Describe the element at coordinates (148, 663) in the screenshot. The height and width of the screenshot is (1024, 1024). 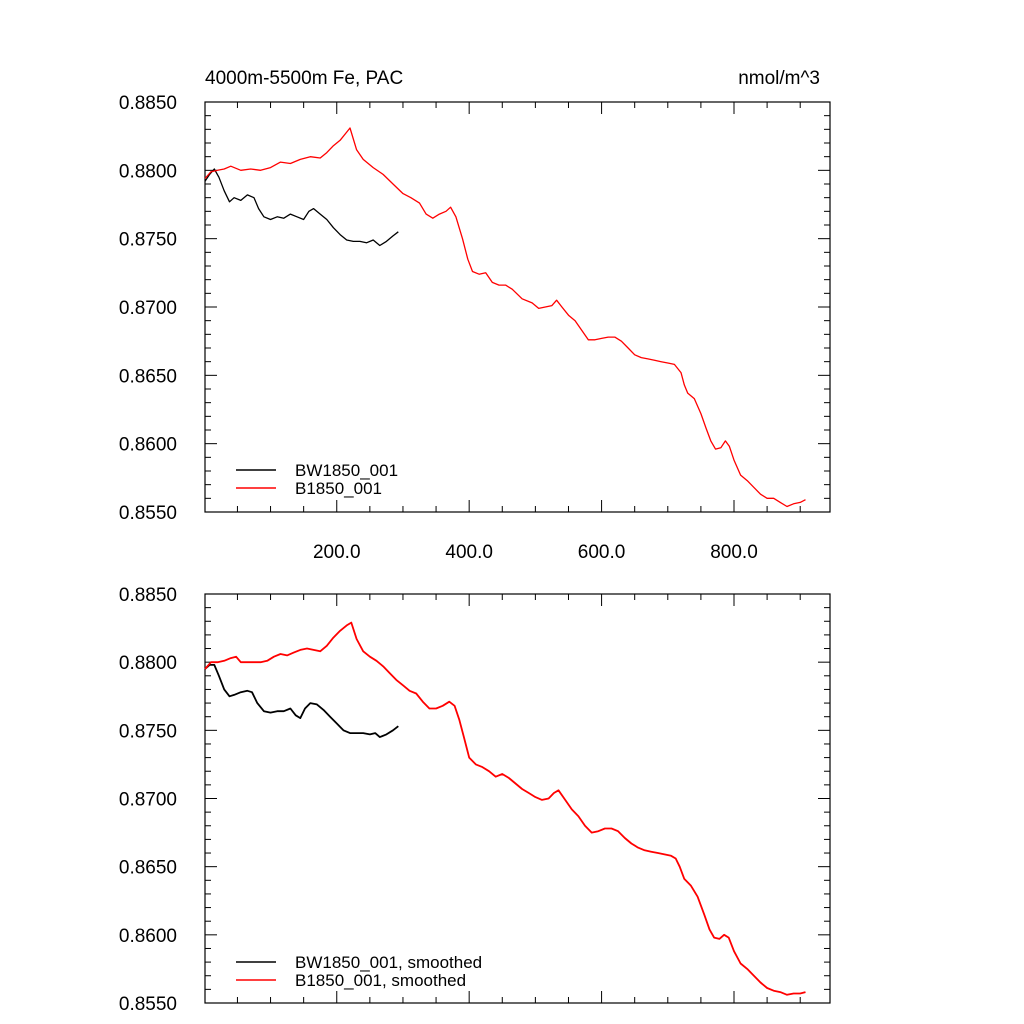
I see `bottom-y-tick-label: 0.8800` at that location.